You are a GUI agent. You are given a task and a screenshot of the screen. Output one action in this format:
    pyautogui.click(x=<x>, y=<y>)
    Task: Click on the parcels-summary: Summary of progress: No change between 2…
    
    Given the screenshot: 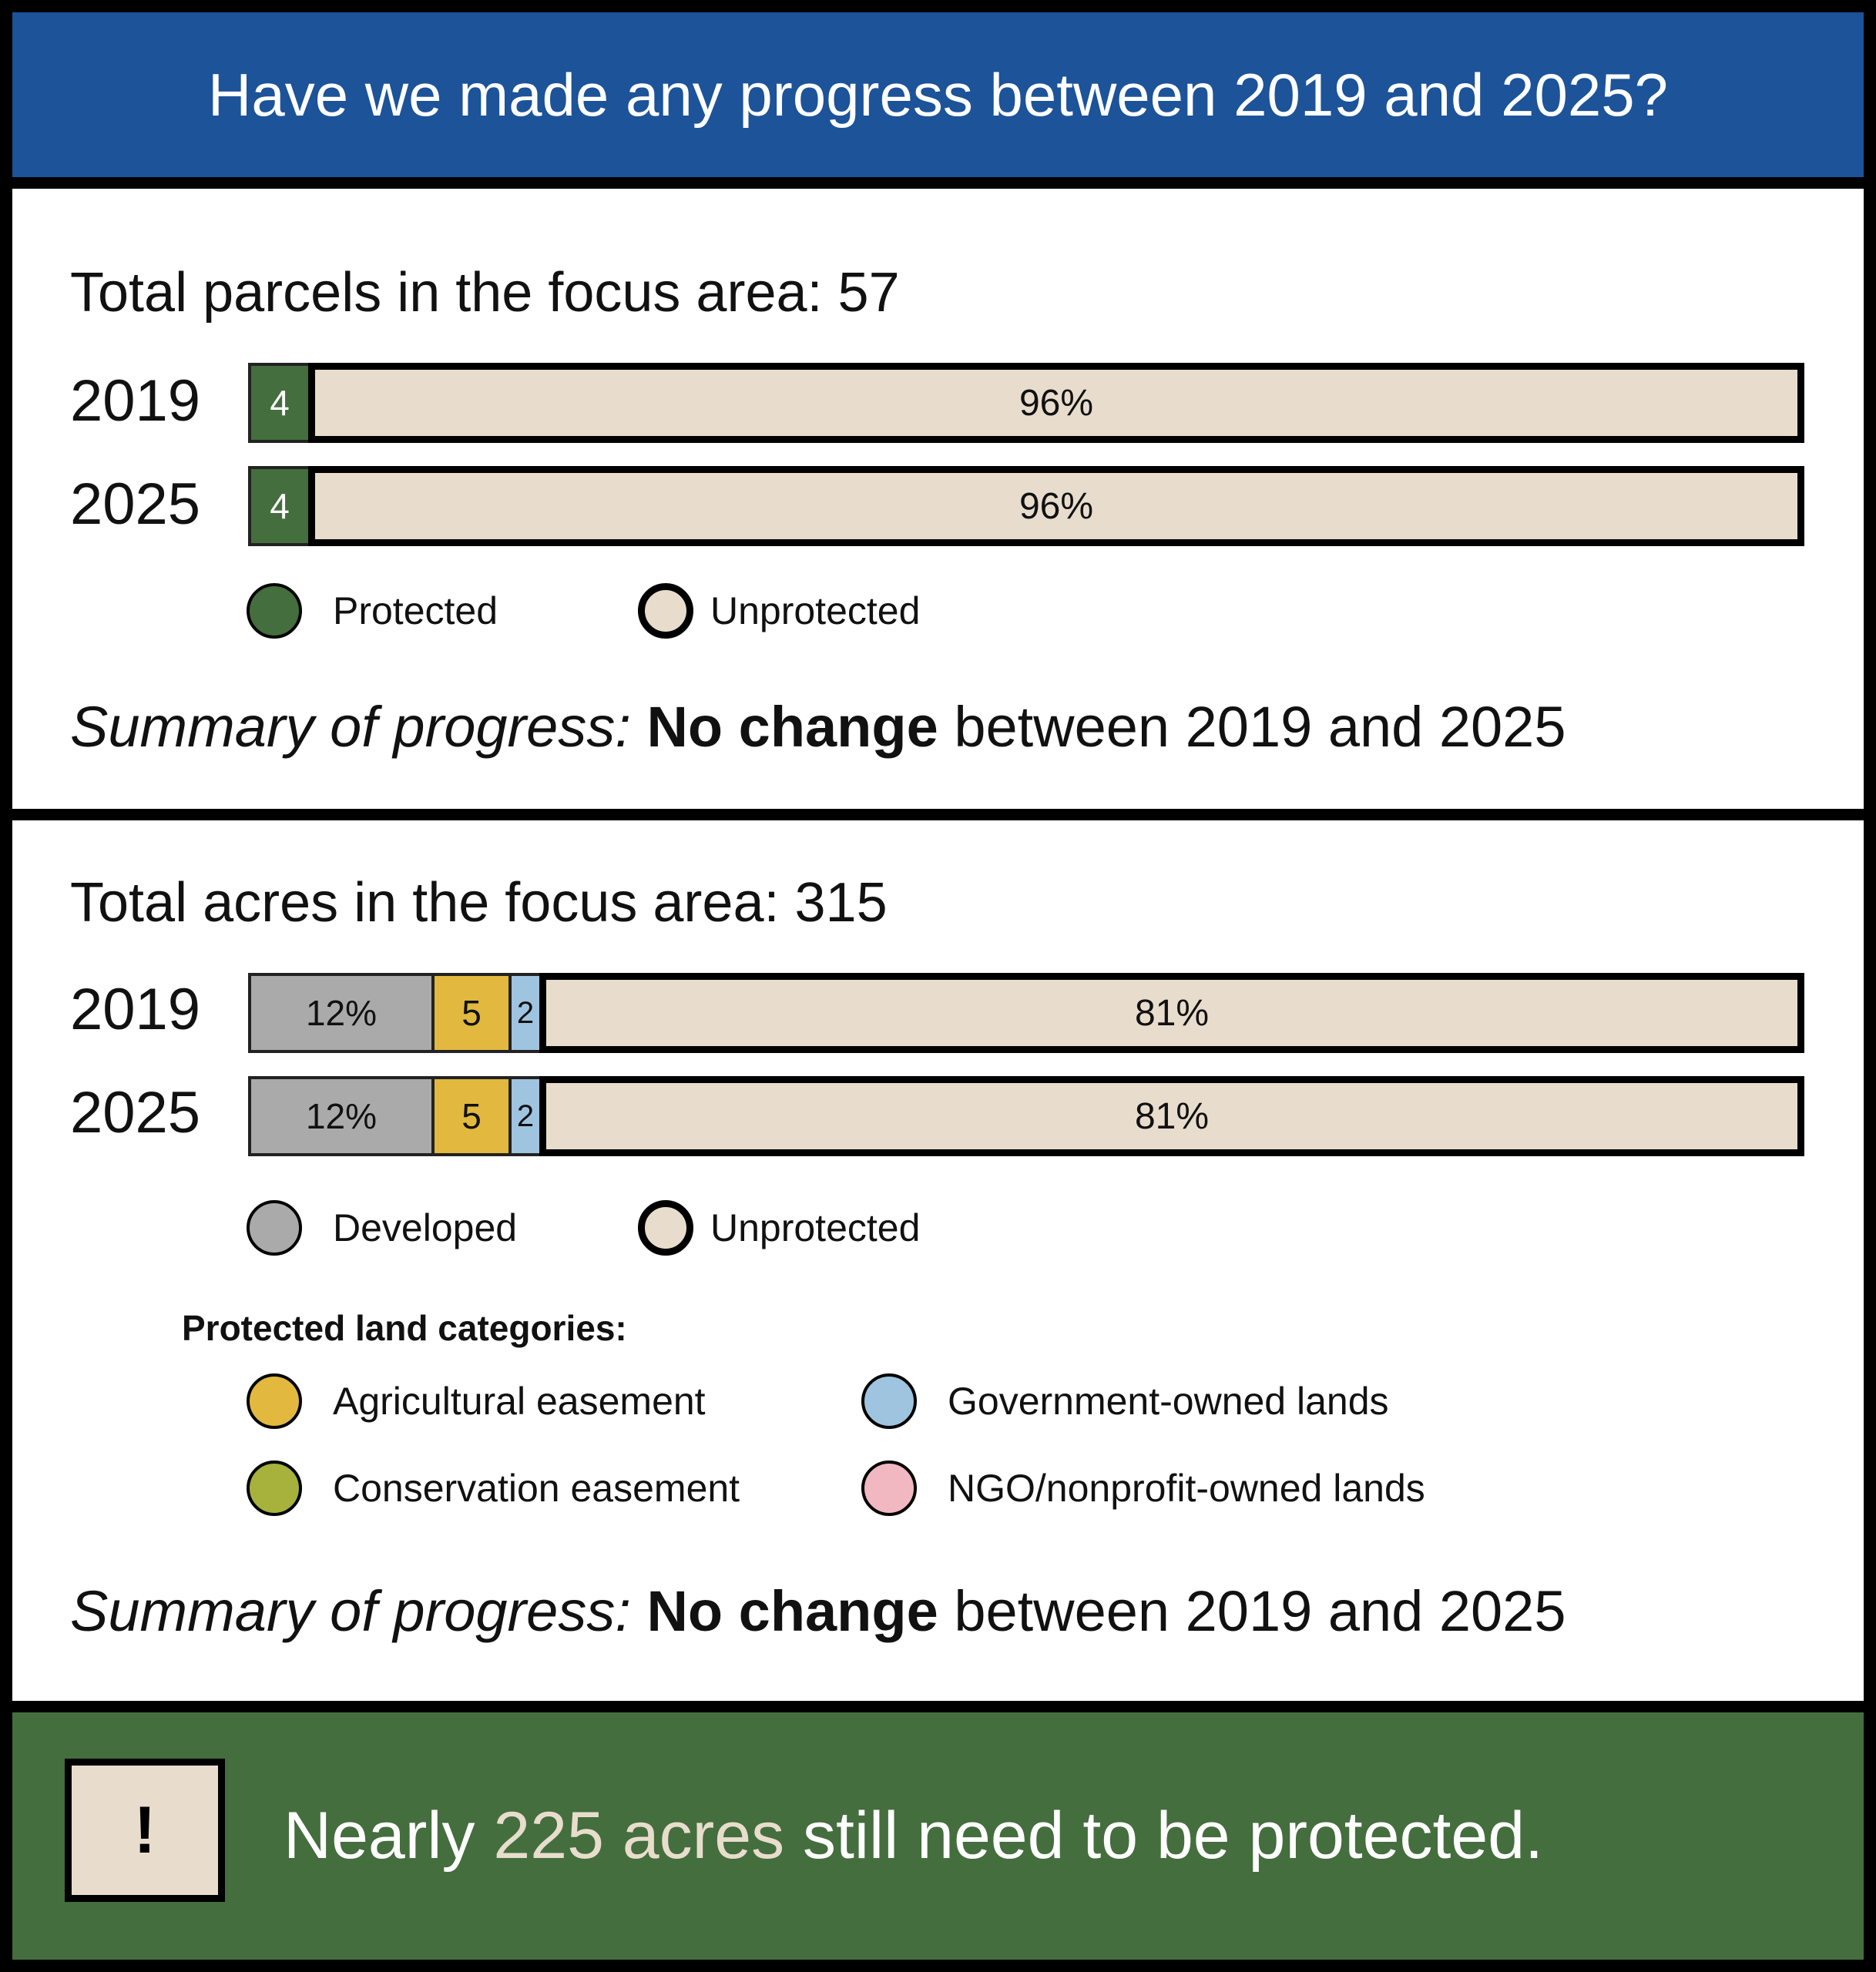 What is the action you would take?
    pyautogui.click(x=818, y=727)
    